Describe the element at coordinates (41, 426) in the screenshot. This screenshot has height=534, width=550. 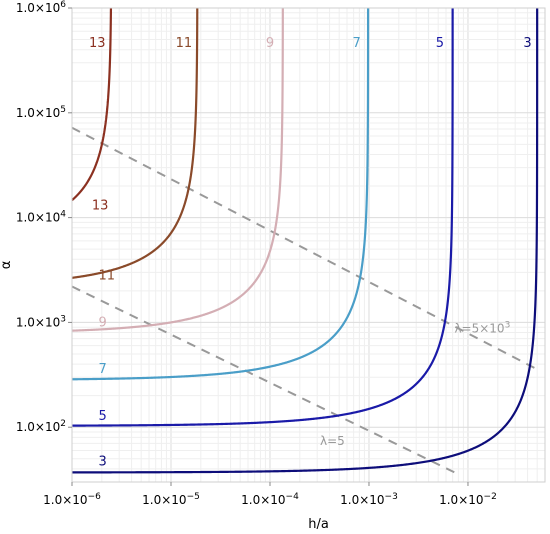
I see `y-tick-label: 1.0×102` at that location.